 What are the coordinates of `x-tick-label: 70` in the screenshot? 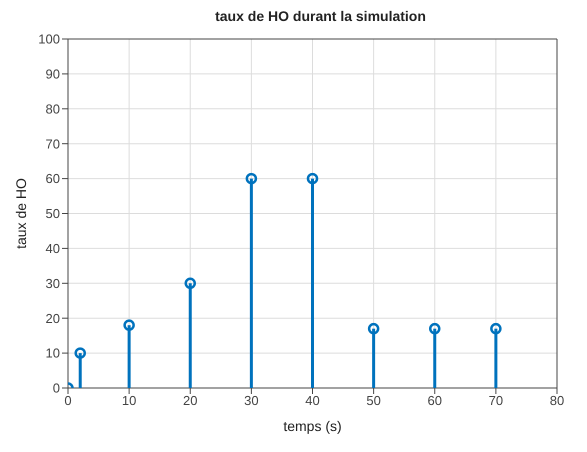 It's located at (496, 400).